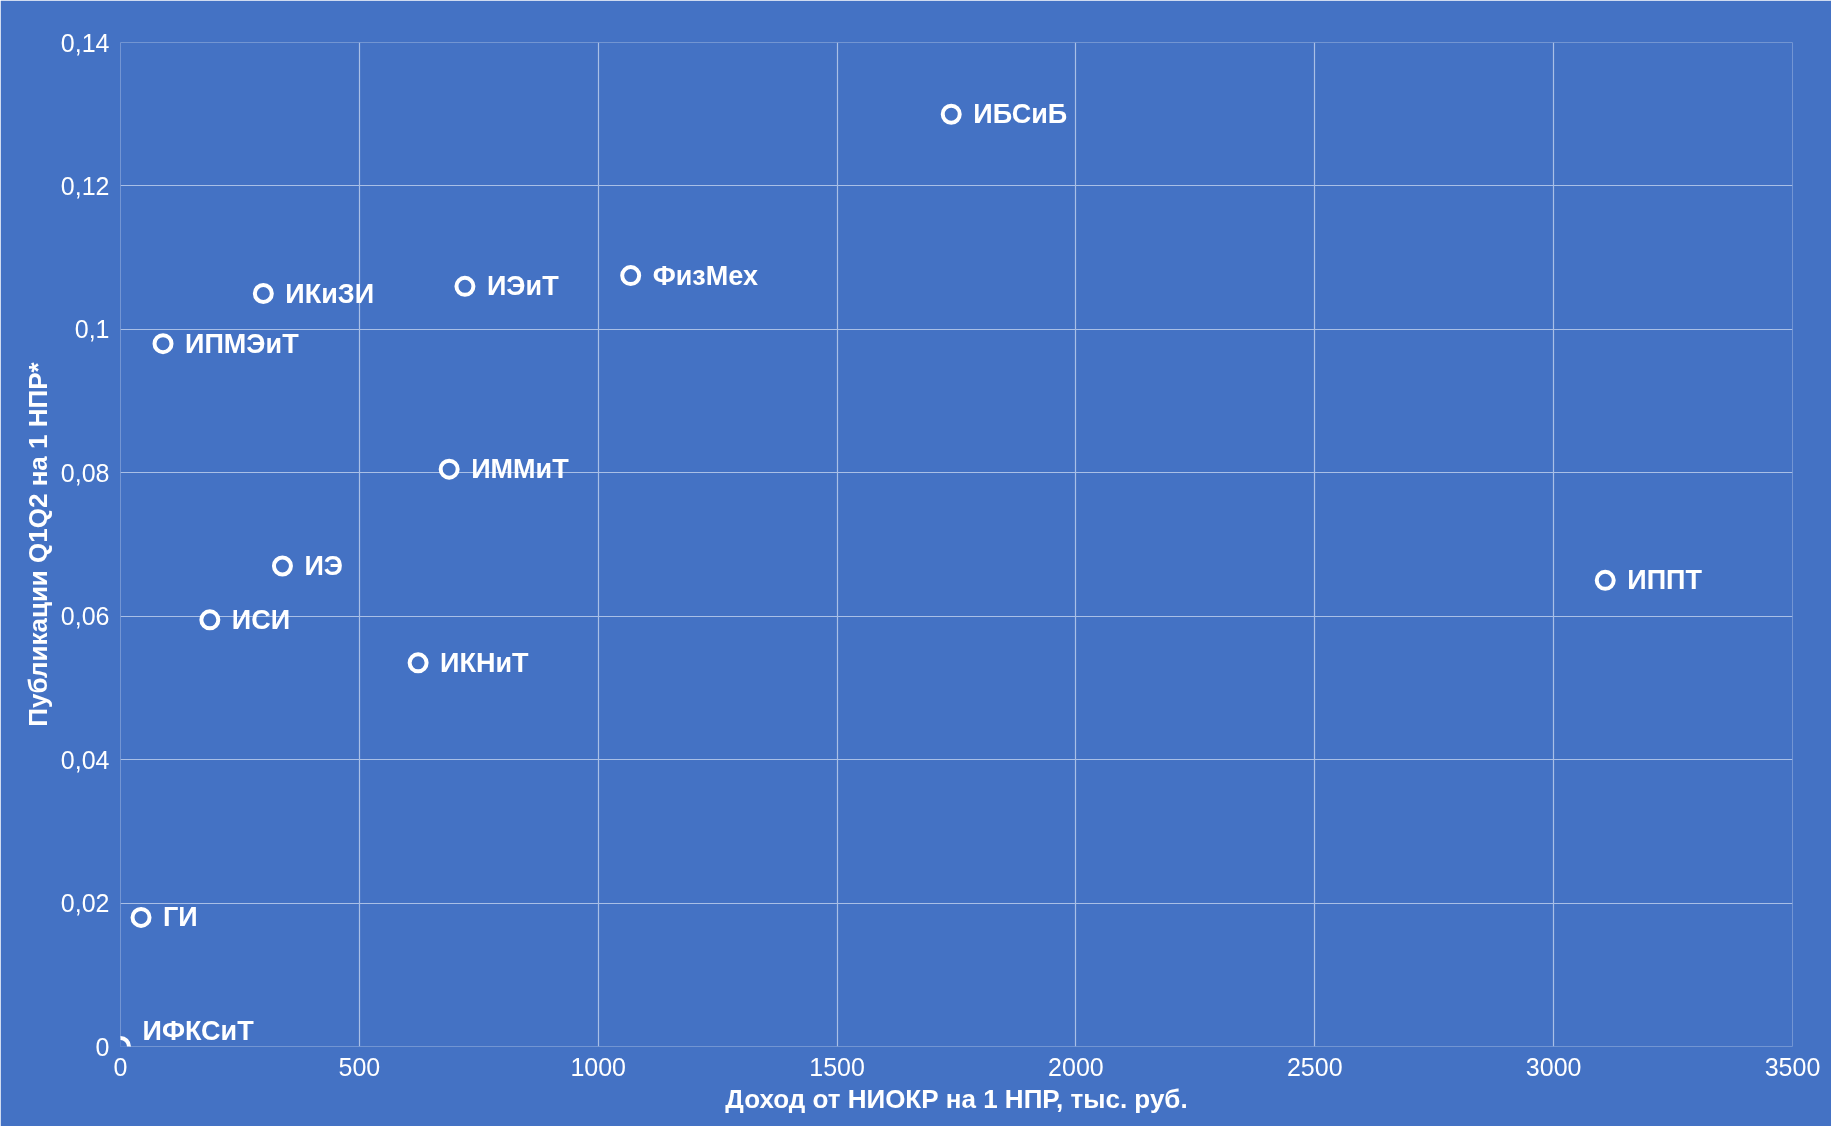  Describe the element at coordinates (1076, 1066) in the screenshot. I see `x-tick-label: 2000` at that location.